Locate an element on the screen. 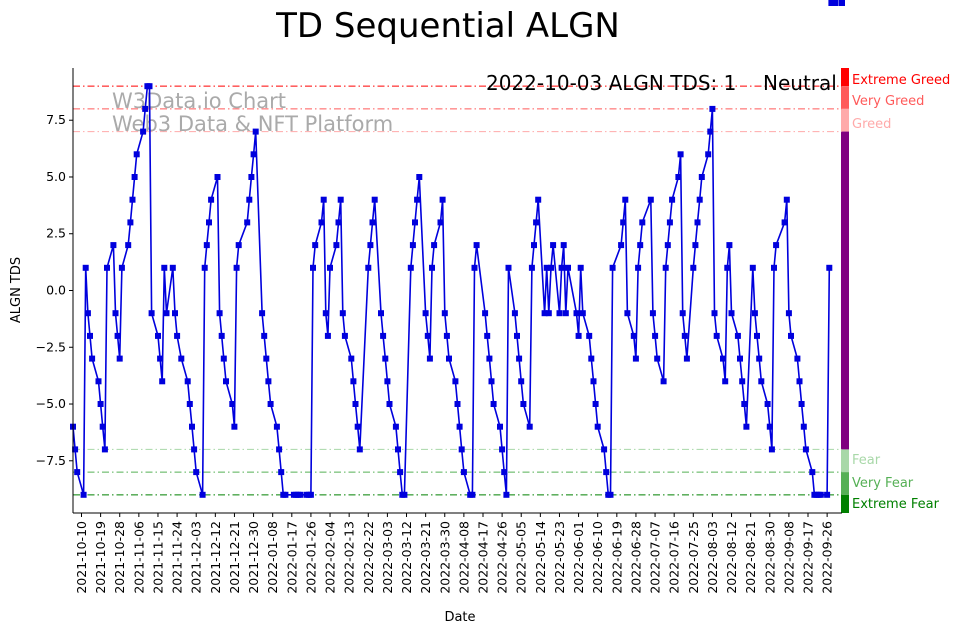 Image resolution: width=967 pixels, height=633 pixels. x-tick-label: 2021-11-15 is located at coordinates (157, 557).